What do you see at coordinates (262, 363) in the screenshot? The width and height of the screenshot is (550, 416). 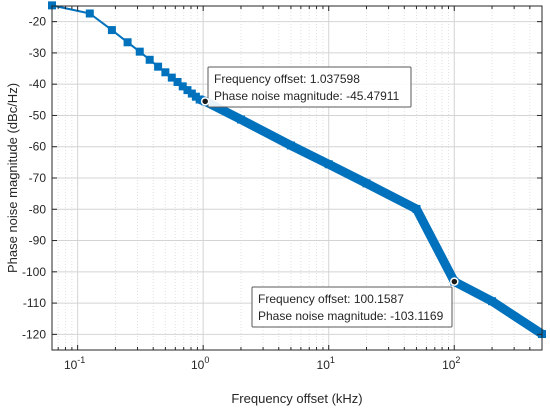 I see `x-tick-labels: 10⁻¹ 10⁰ 10¹ 10²` at bounding box center [262, 363].